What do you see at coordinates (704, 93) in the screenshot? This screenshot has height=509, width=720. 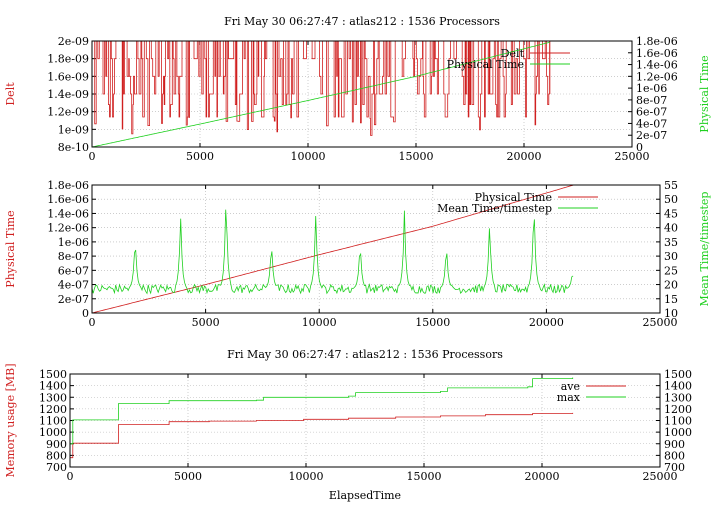 I see `y2-axis-label: Physical Time` at bounding box center [704, 93].